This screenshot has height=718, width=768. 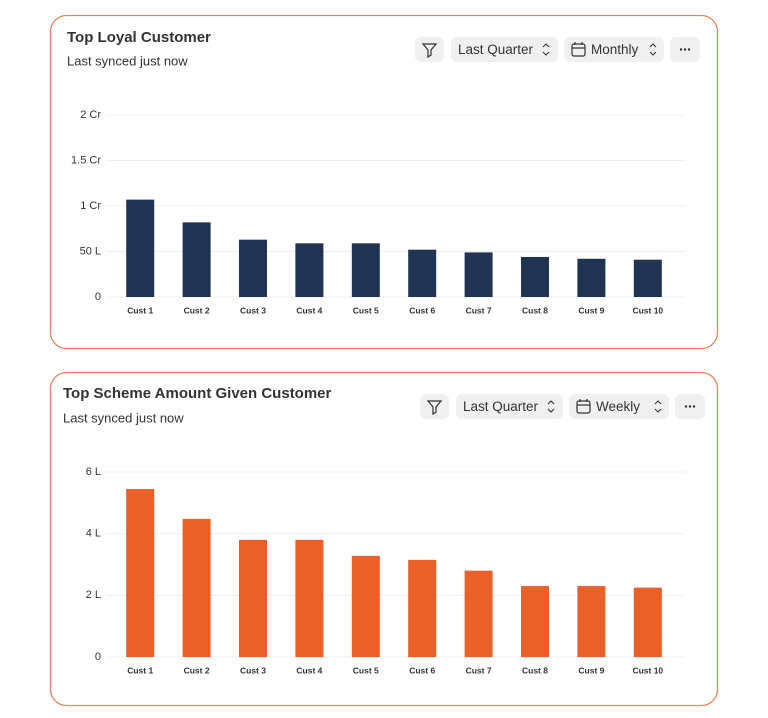 I want to click on interval-label: Weekly, so click(x=618, y=406).